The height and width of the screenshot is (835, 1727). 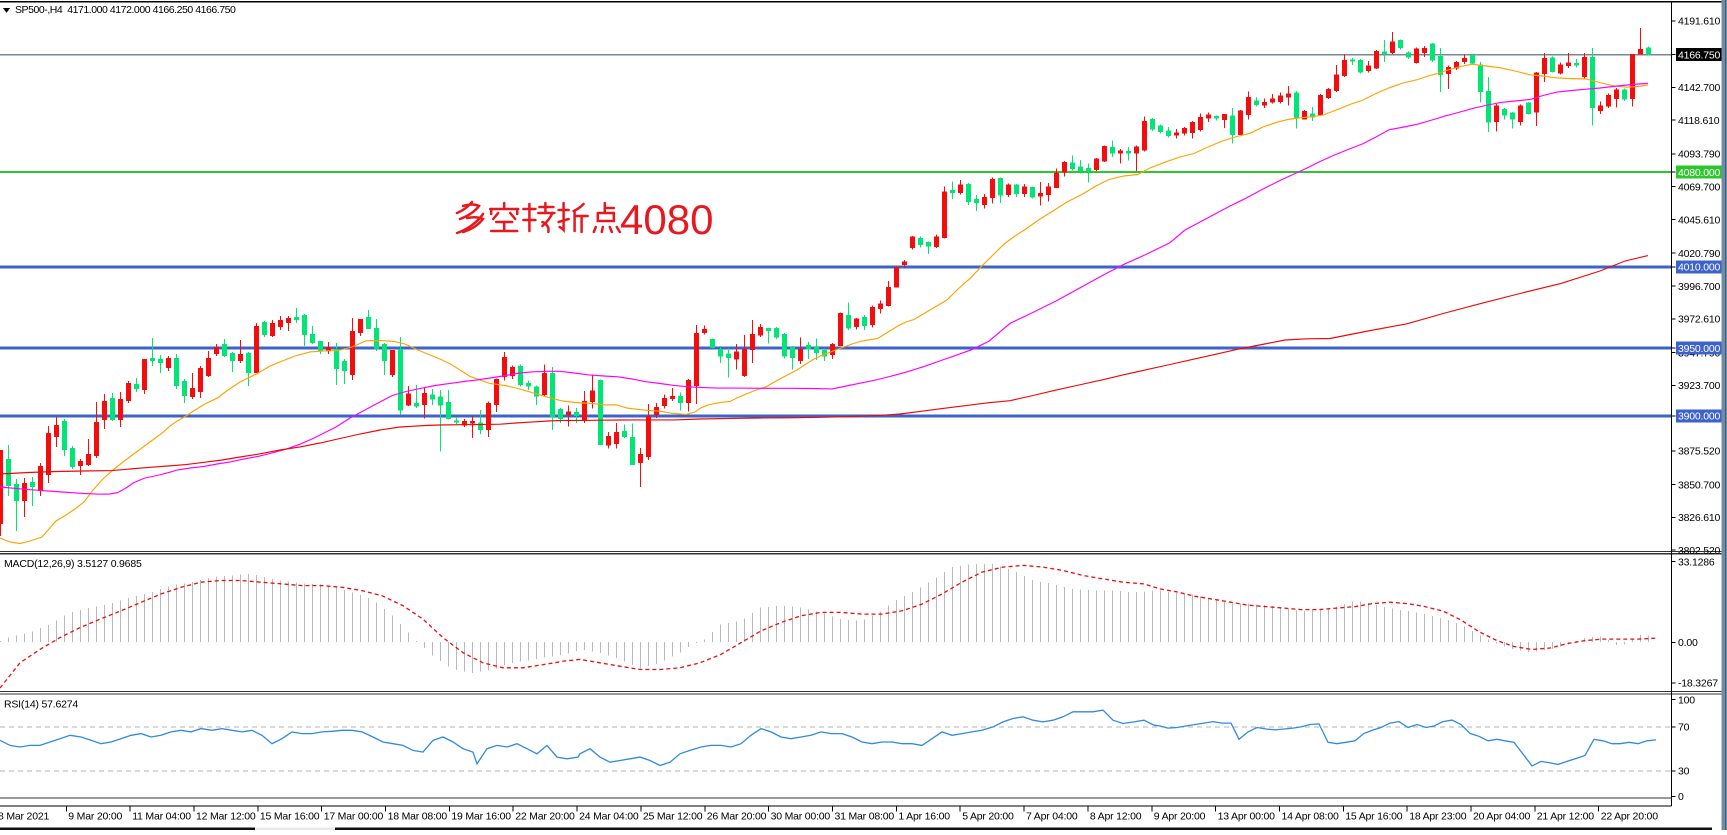 What do you see at coordinates (1699, 155) in the screenshot?
I see `svg-text: 4093.790` at bounding box center [1699, 155].